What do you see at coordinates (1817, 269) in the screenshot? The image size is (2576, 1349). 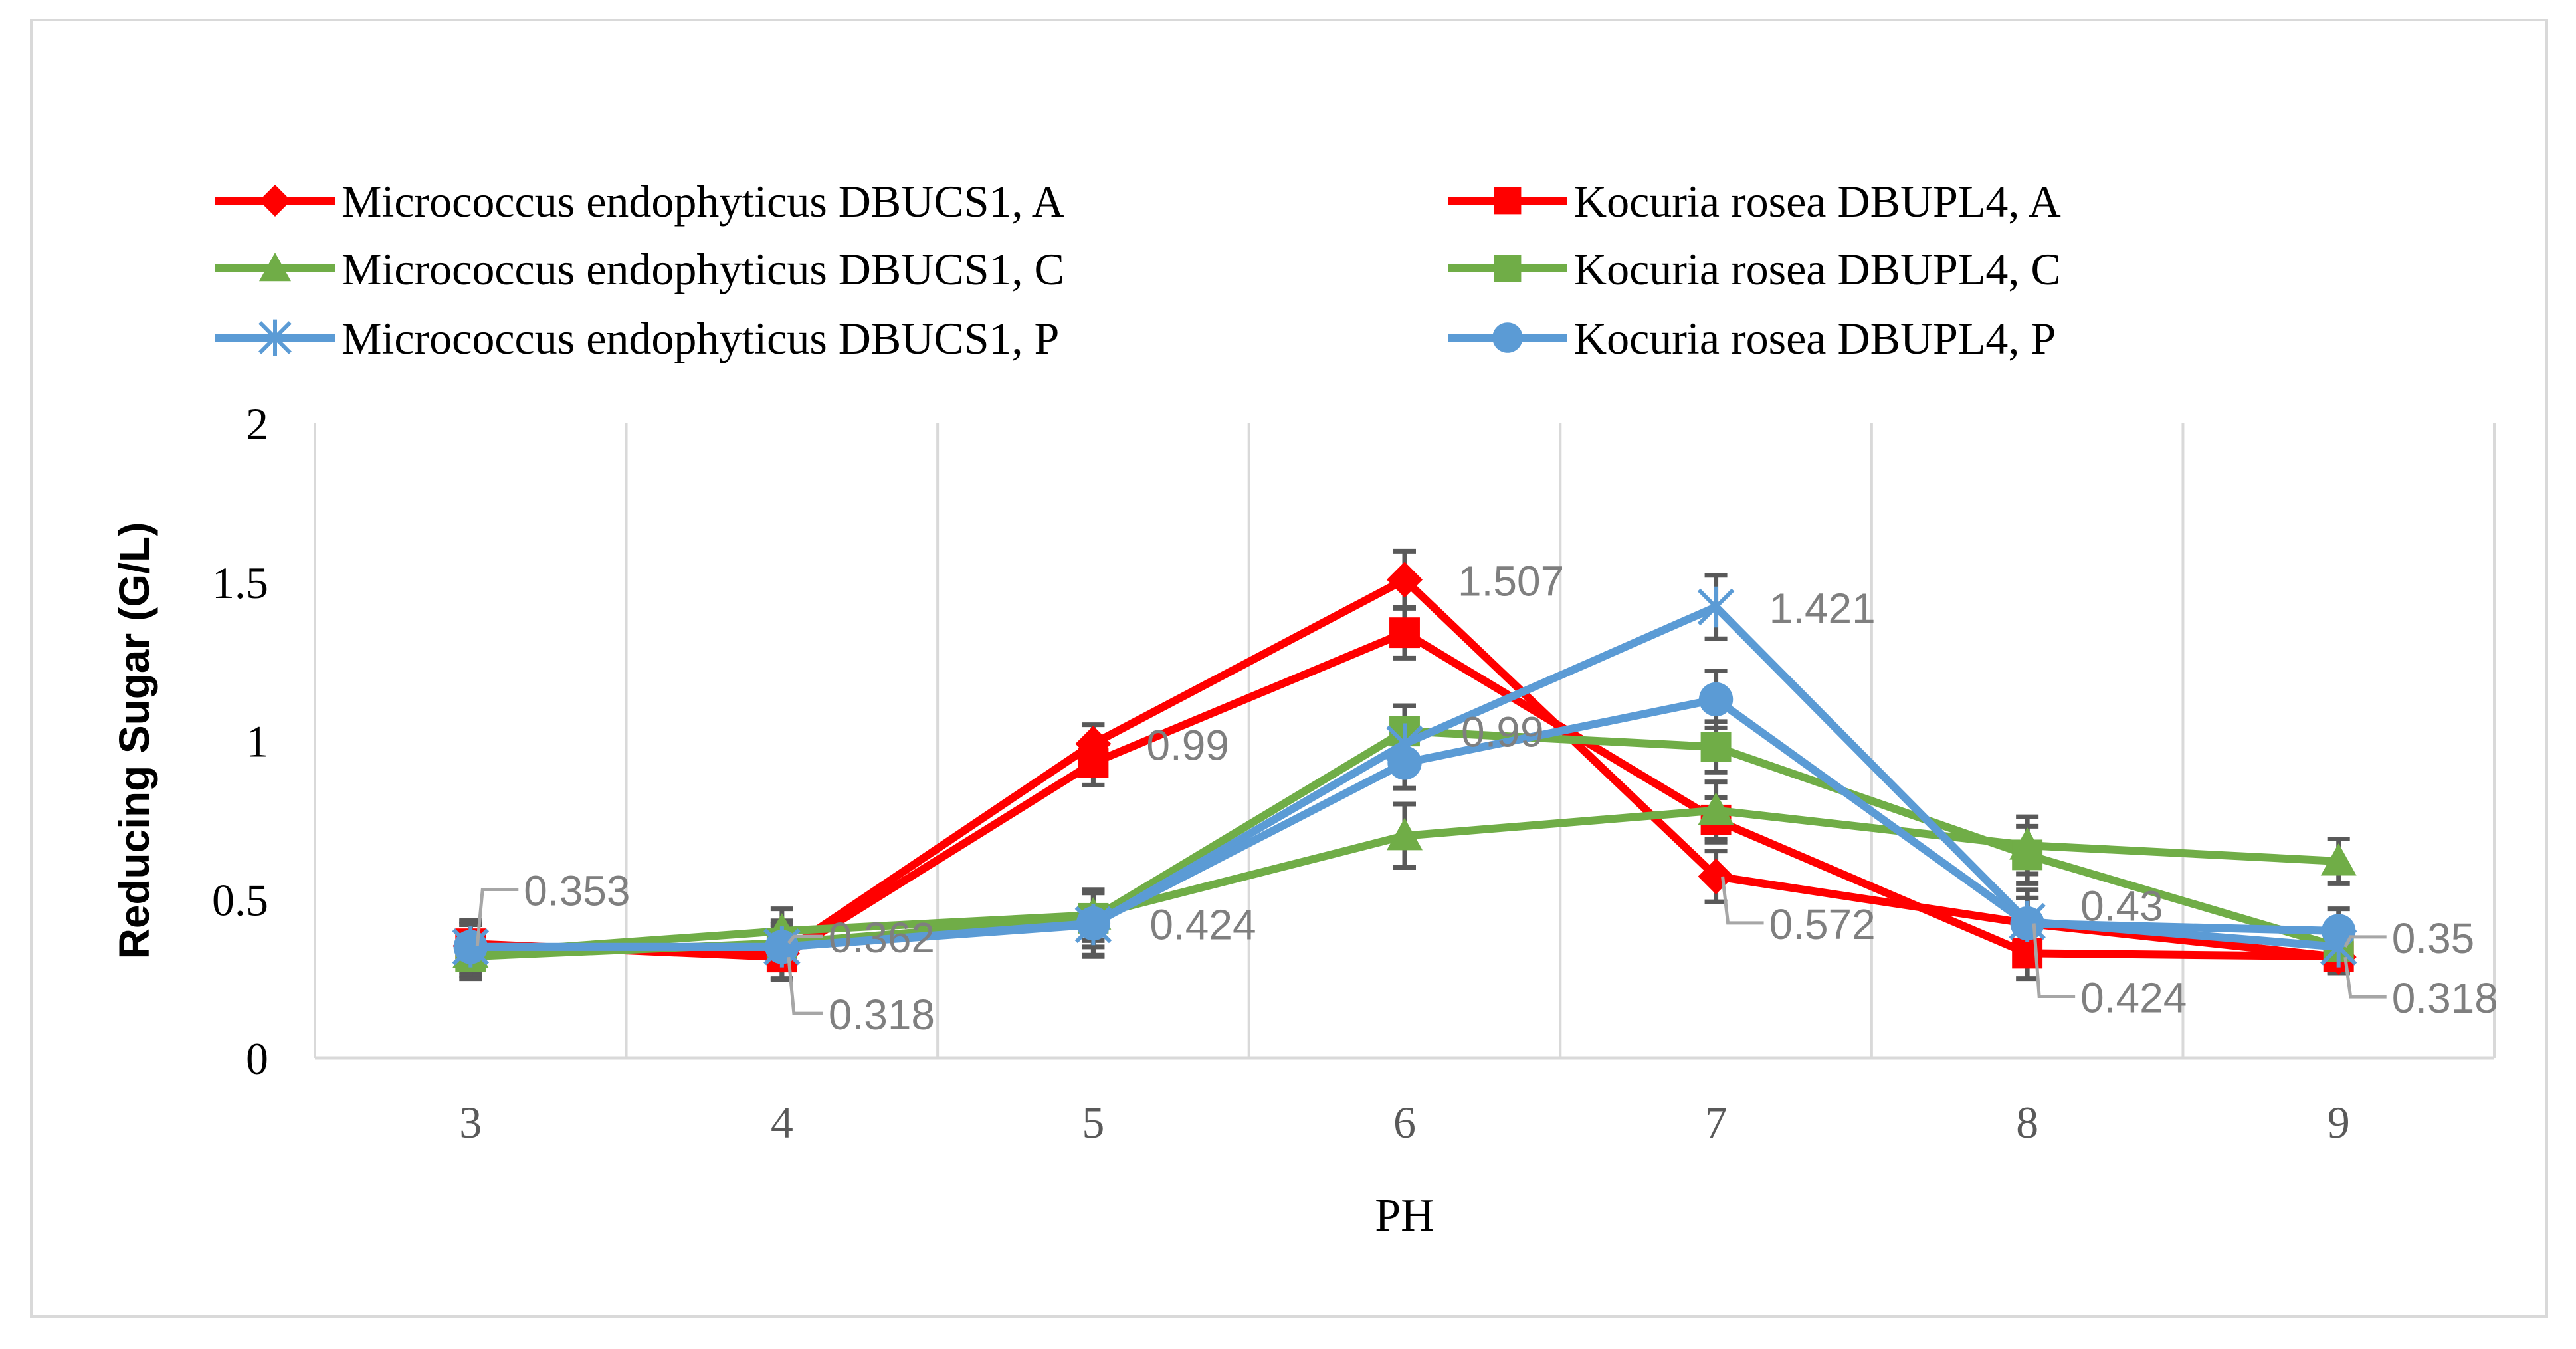 I see `legend-label: Kocuria rosea DBUPL4, C` at bounding box center [1817, 269].